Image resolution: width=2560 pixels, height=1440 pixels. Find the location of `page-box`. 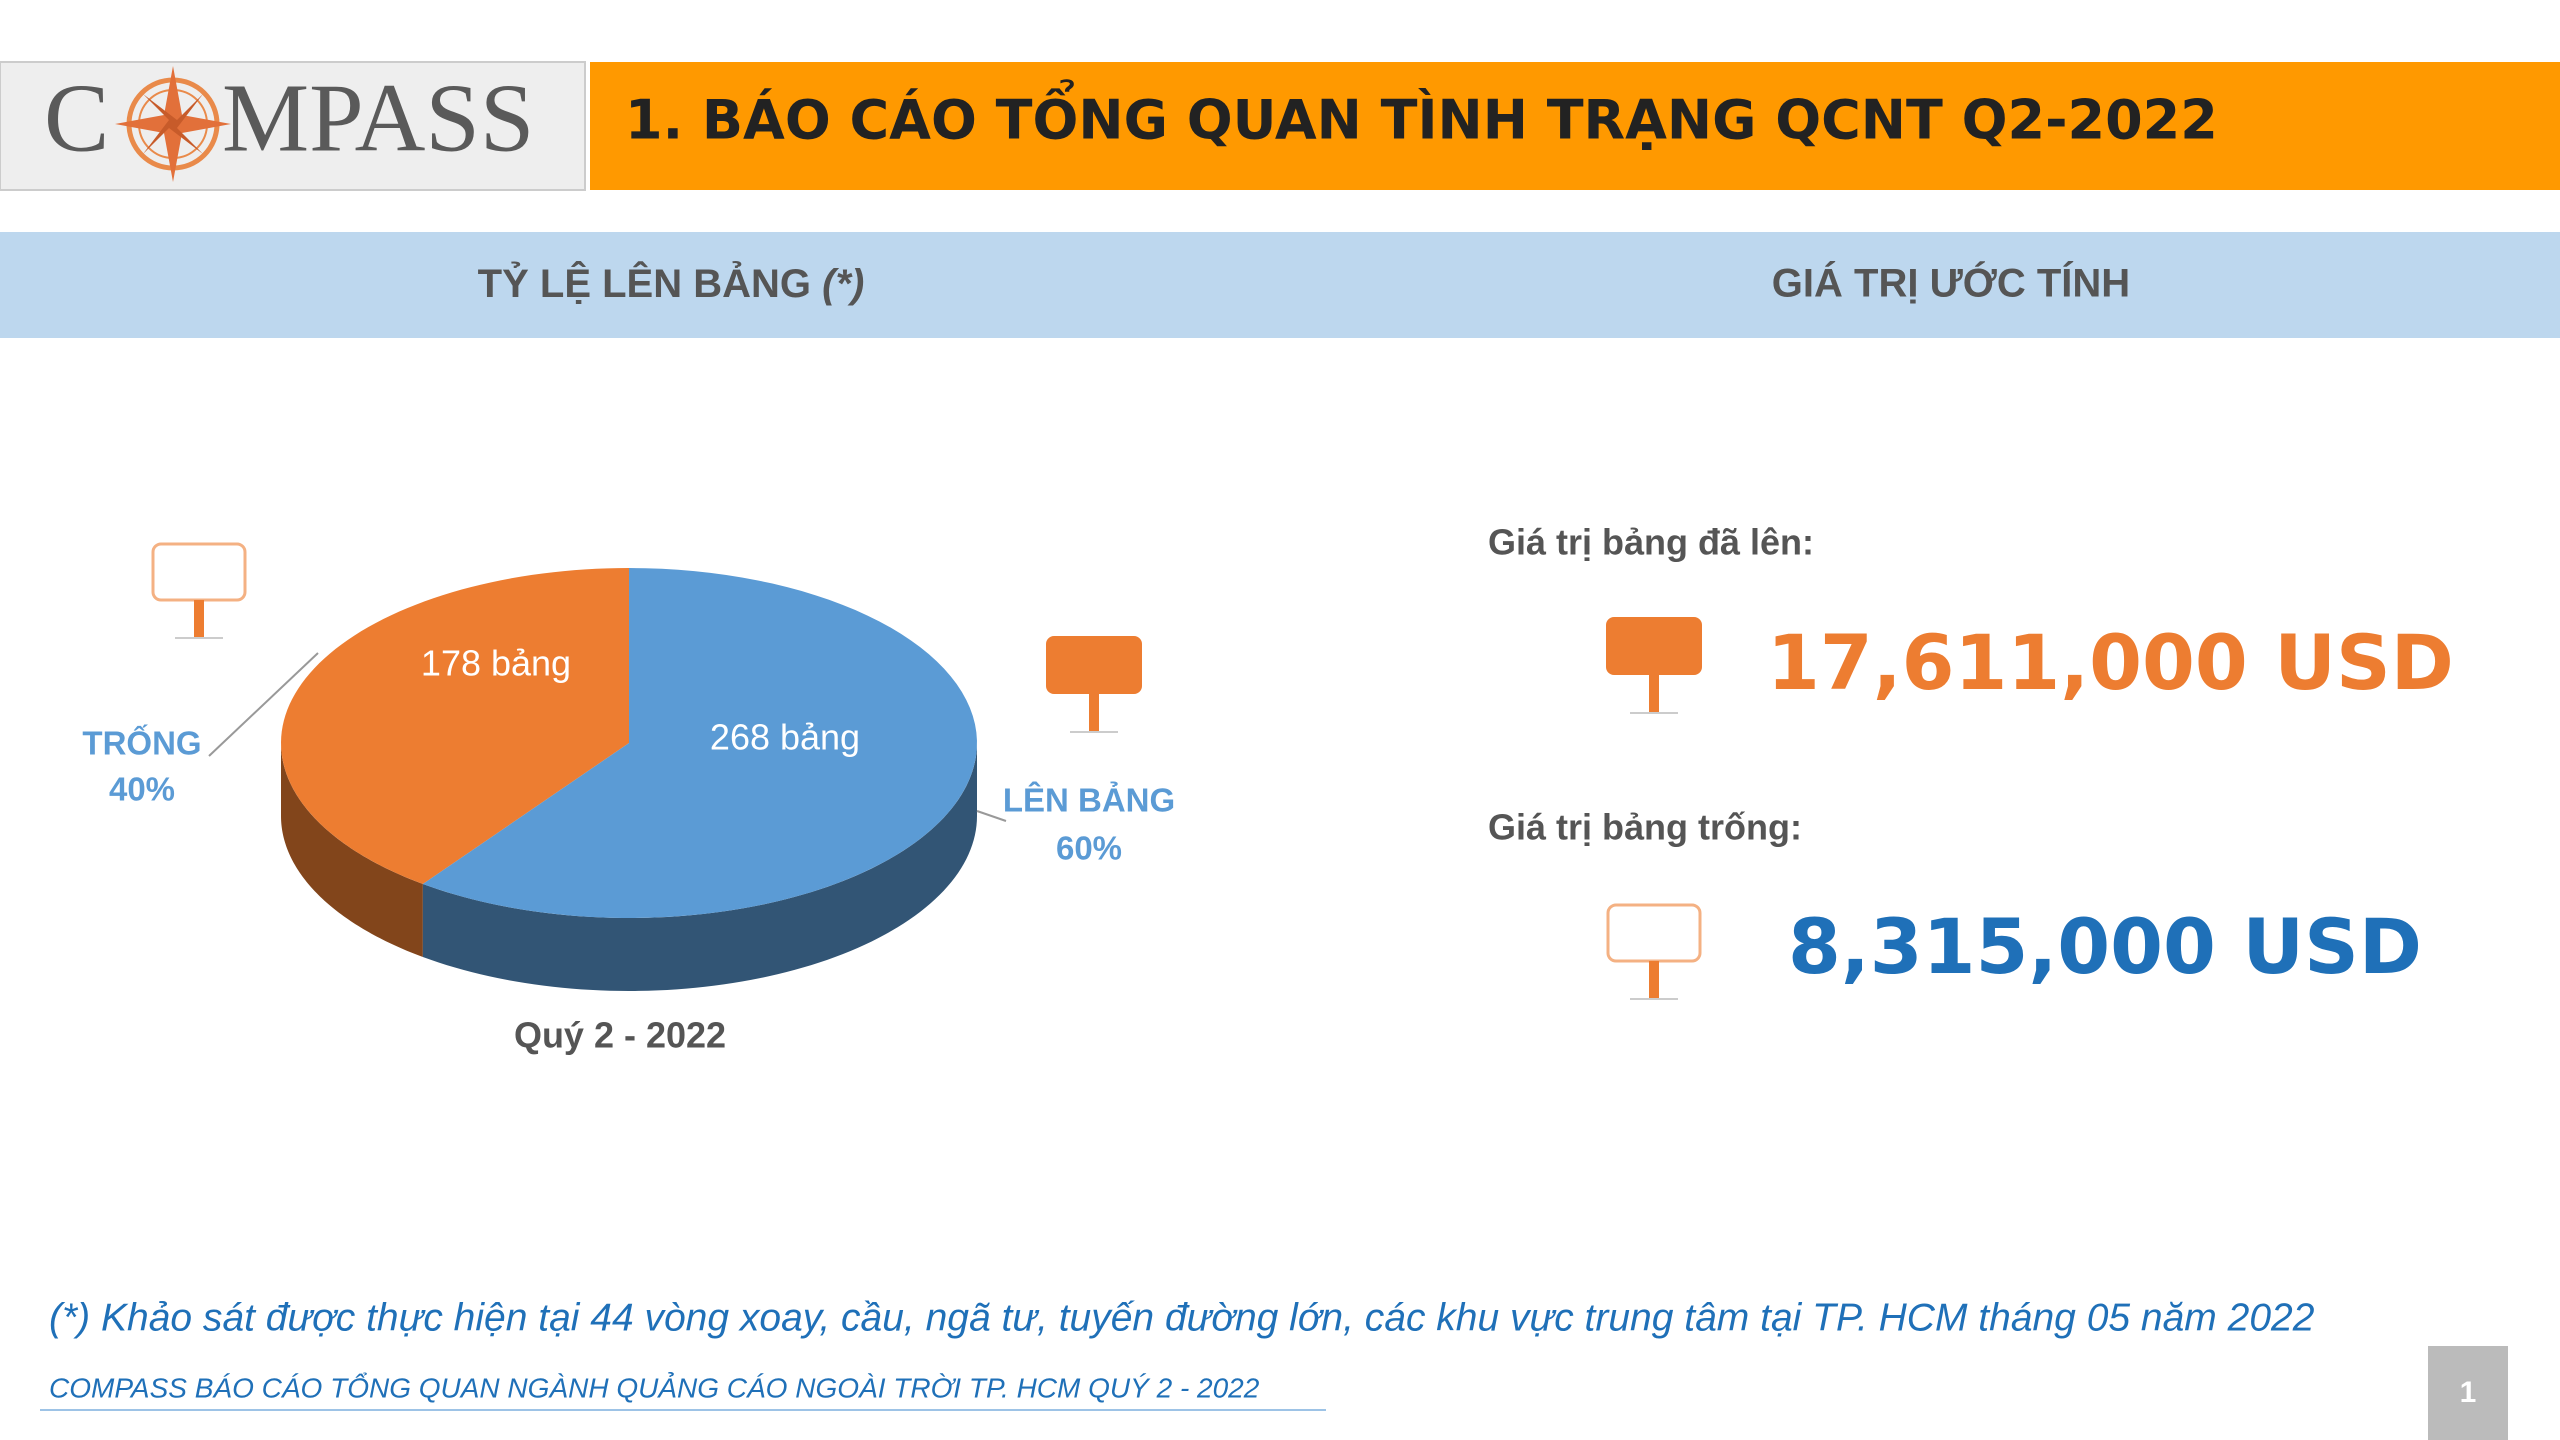

page-box is located at coordinates (2468, 1393).